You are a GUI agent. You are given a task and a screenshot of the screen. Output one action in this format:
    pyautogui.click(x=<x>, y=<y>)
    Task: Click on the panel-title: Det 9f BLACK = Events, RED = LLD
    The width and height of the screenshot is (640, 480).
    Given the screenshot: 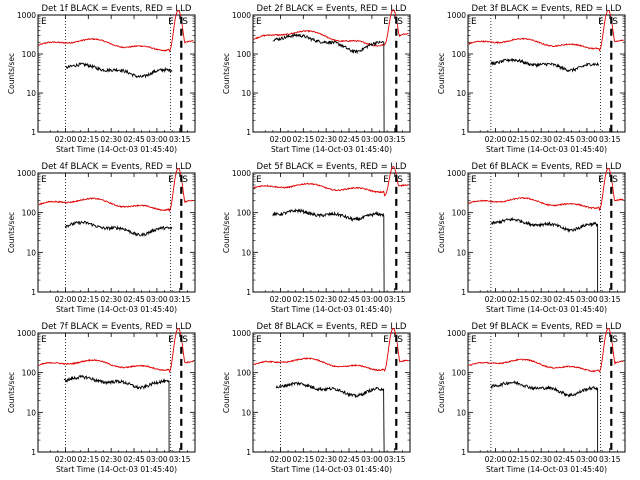 What is the action you would take?
    pyautogui.click(x=547, y=327)
    